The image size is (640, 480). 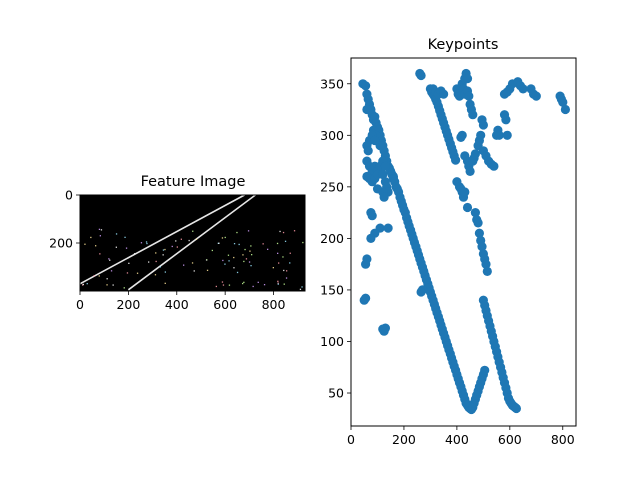 I want to click on x-tick-label: 200, so click(x=128, y=304).